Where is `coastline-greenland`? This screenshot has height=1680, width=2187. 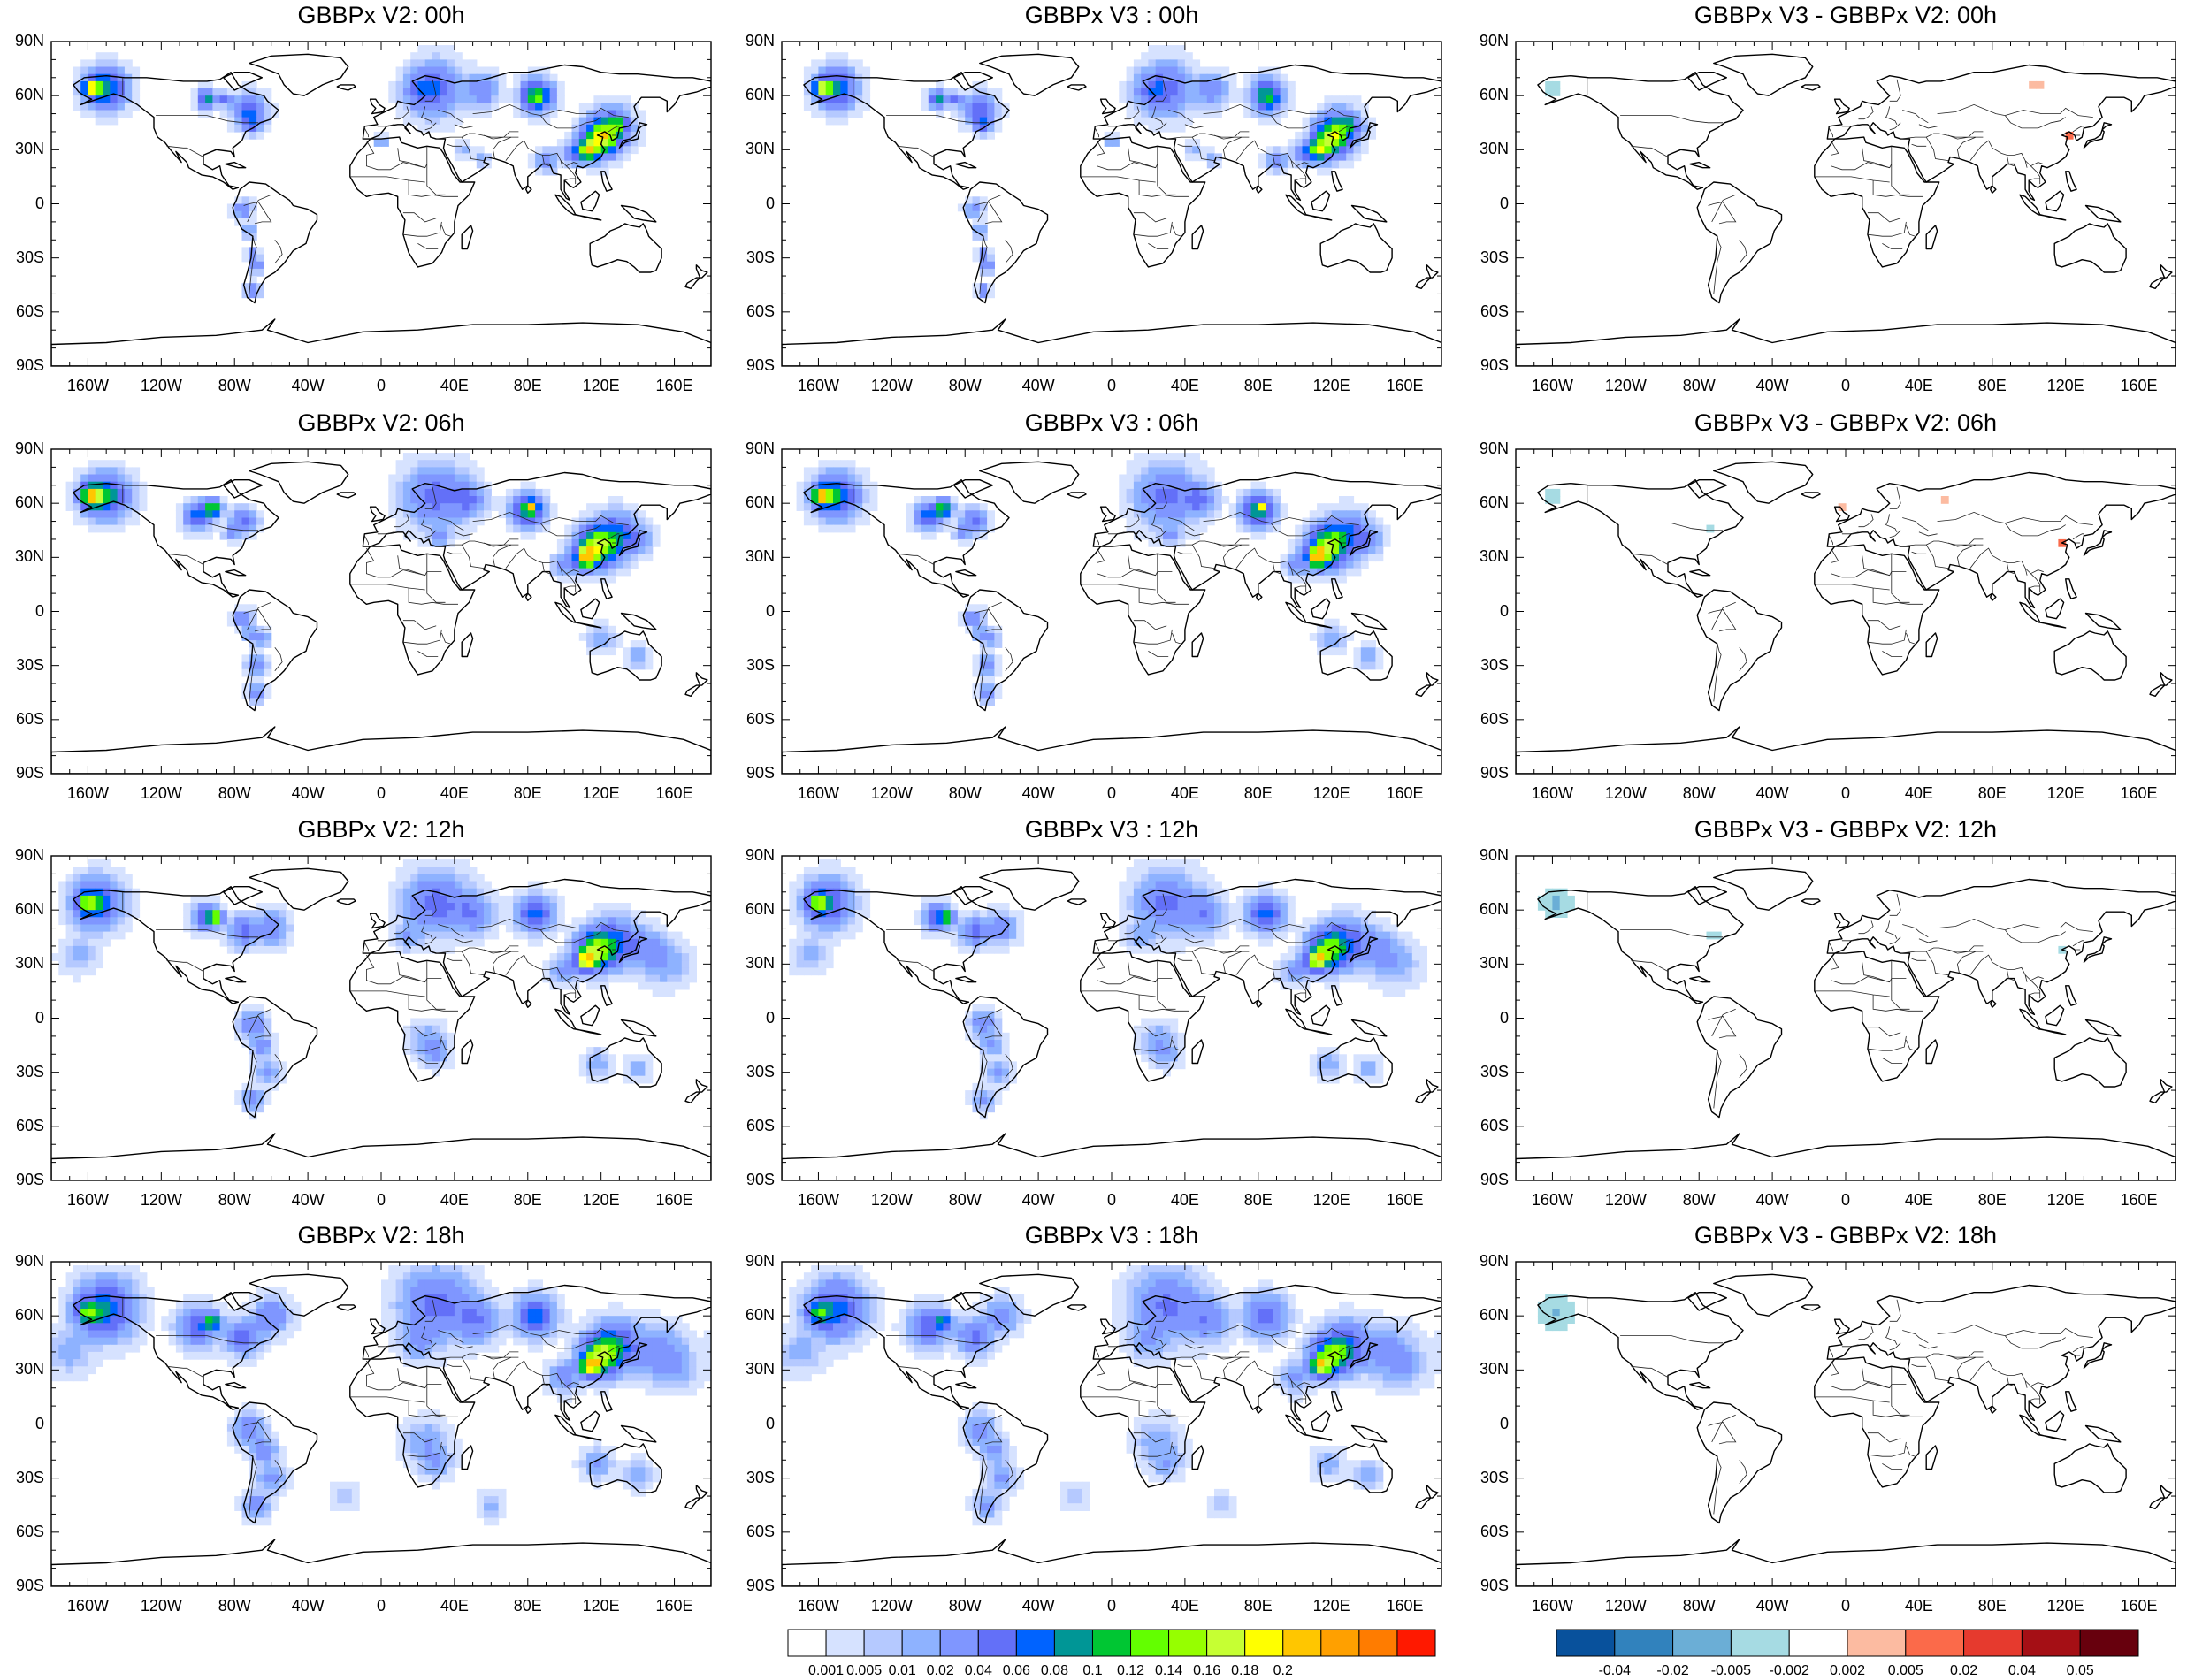
coastline-greenland is located at coordinates (1029, 482).